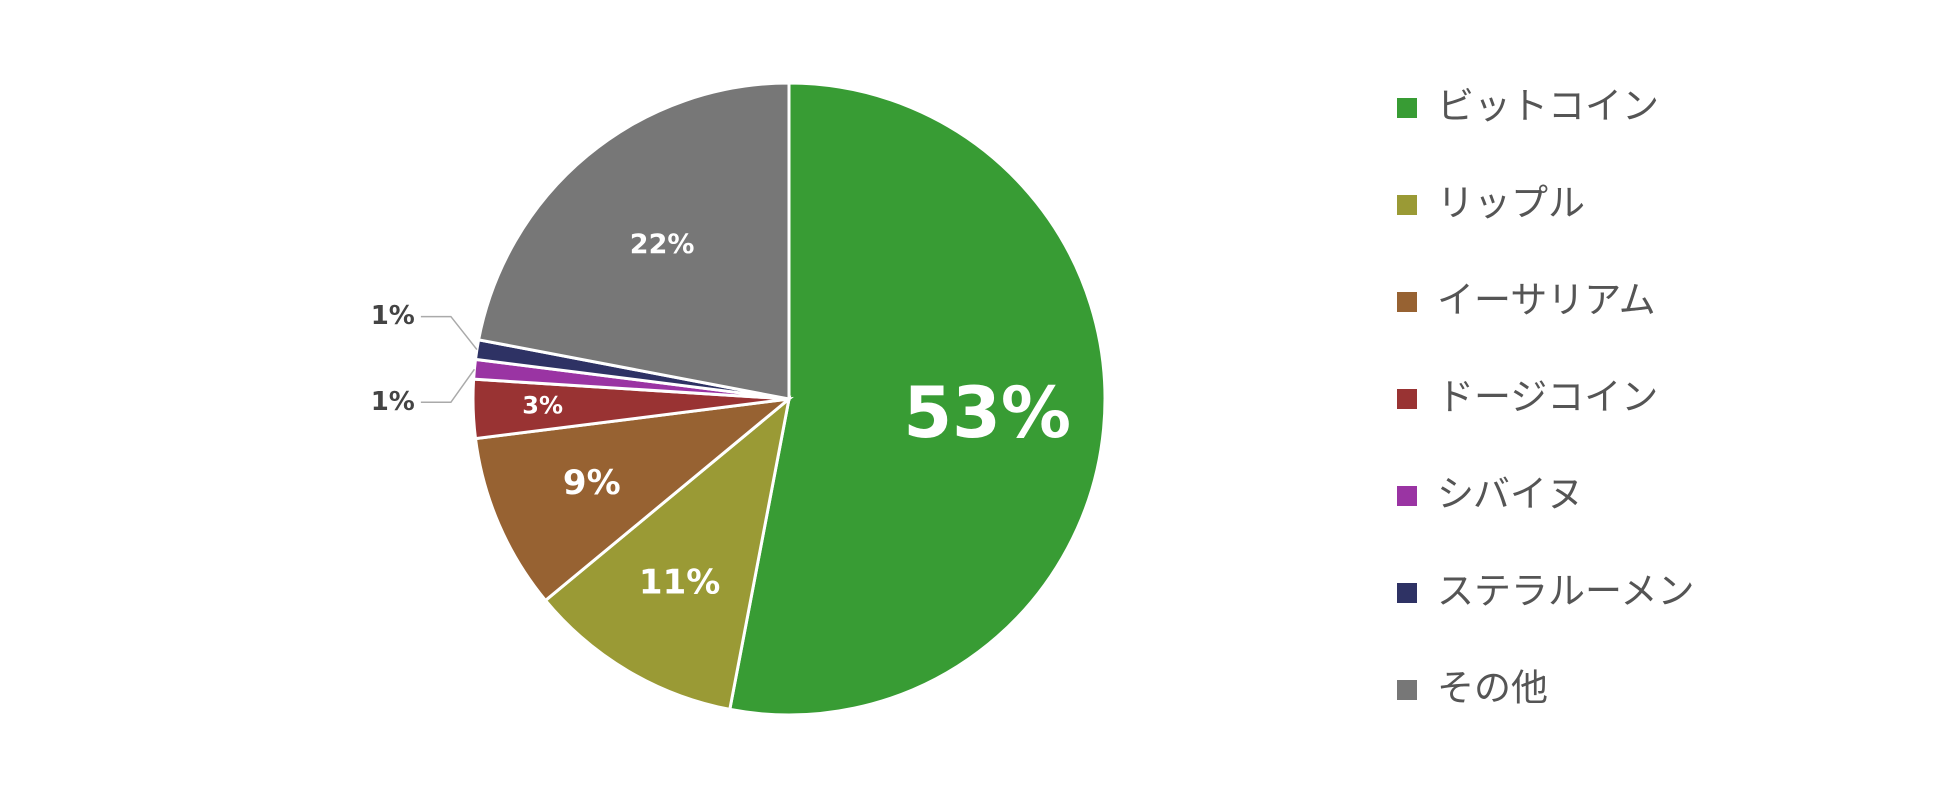  What do you see at coordinates (592, 483) in the screenshot?
I see `data-label: 9%` at bounding box center [592, 483].